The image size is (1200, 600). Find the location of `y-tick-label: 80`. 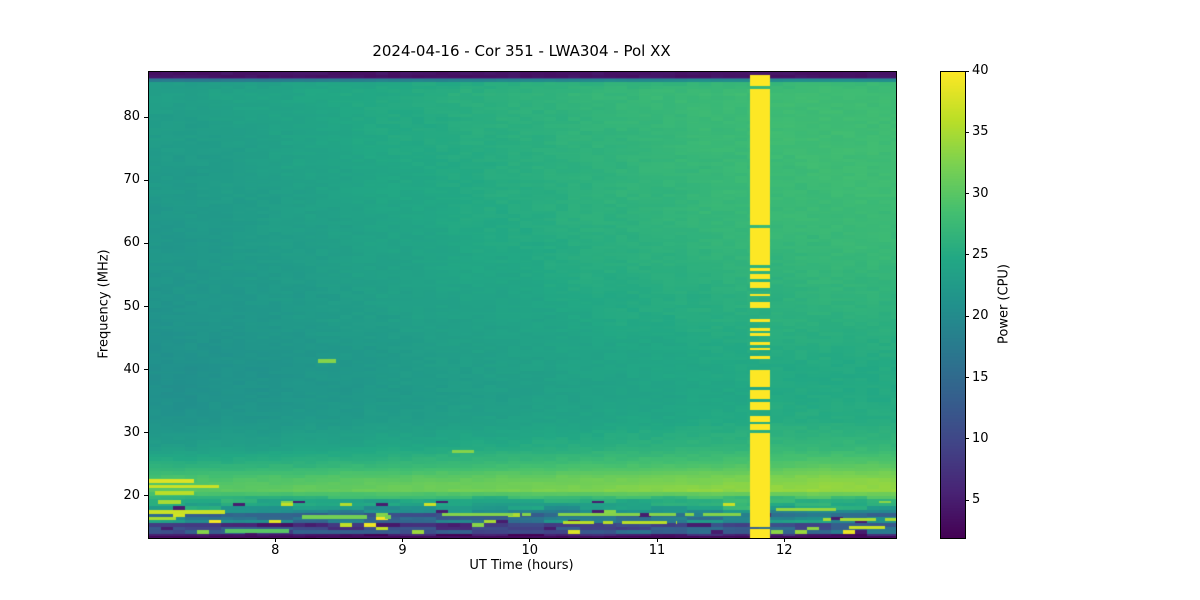

y-tick-label: 80 is located at coordinates (131, 117).